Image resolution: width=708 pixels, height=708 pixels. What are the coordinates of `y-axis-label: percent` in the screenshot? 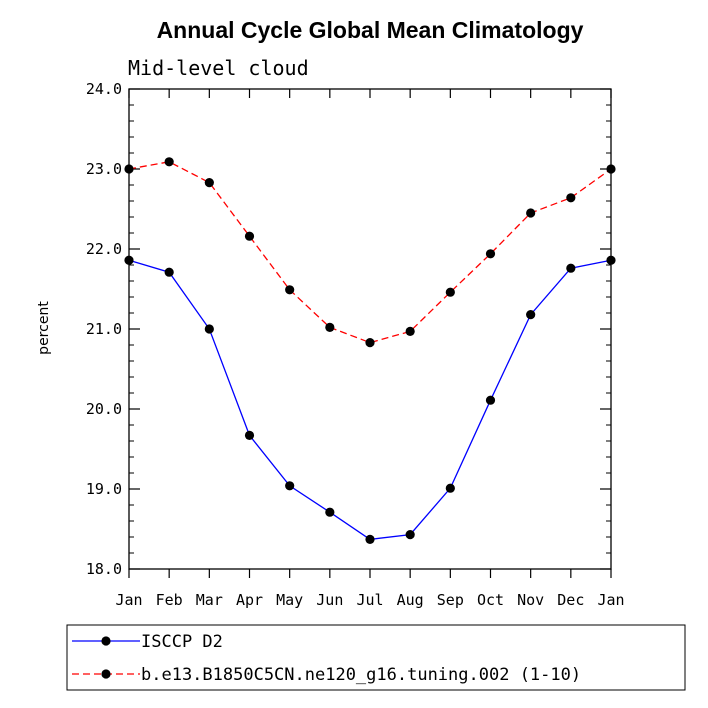 It's located at (44, 328).